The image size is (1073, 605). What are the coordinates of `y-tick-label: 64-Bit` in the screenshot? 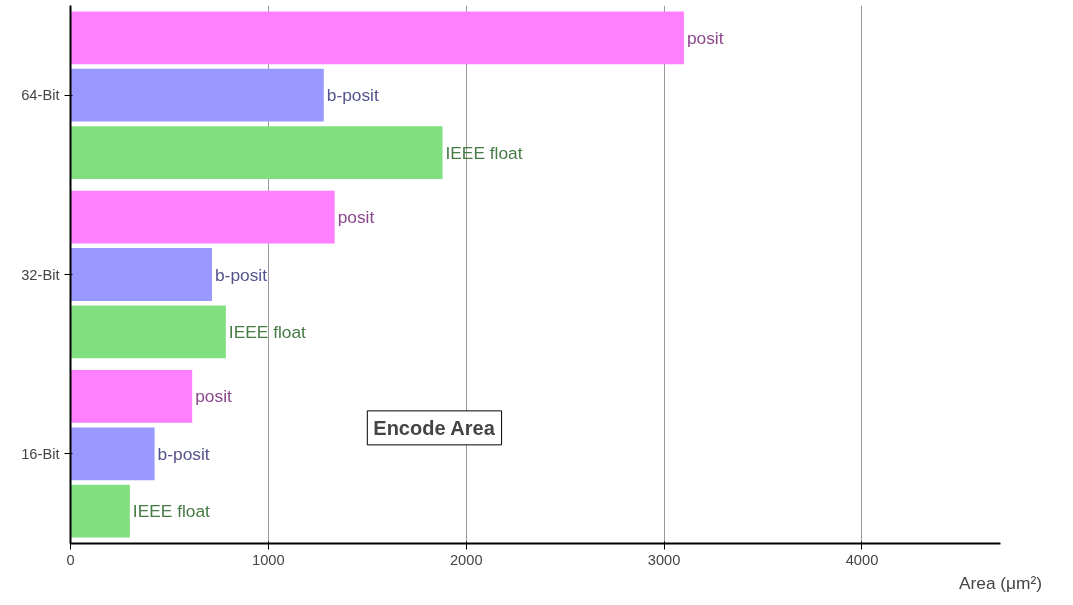 It's located at (40, 95).